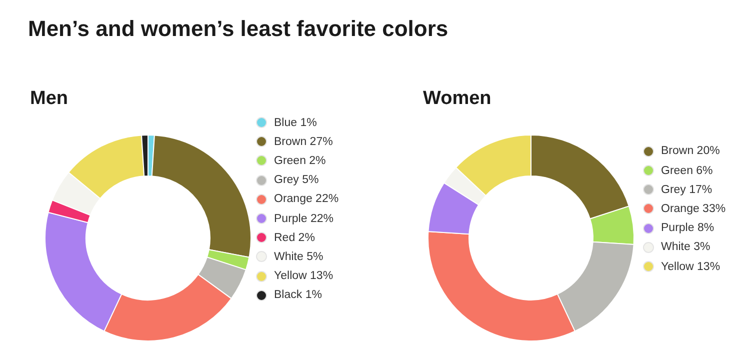 This screenshot has height=345, width=736. I want to click on chart-title: Men’s and women’s least favorite colors, so click(238, 29).